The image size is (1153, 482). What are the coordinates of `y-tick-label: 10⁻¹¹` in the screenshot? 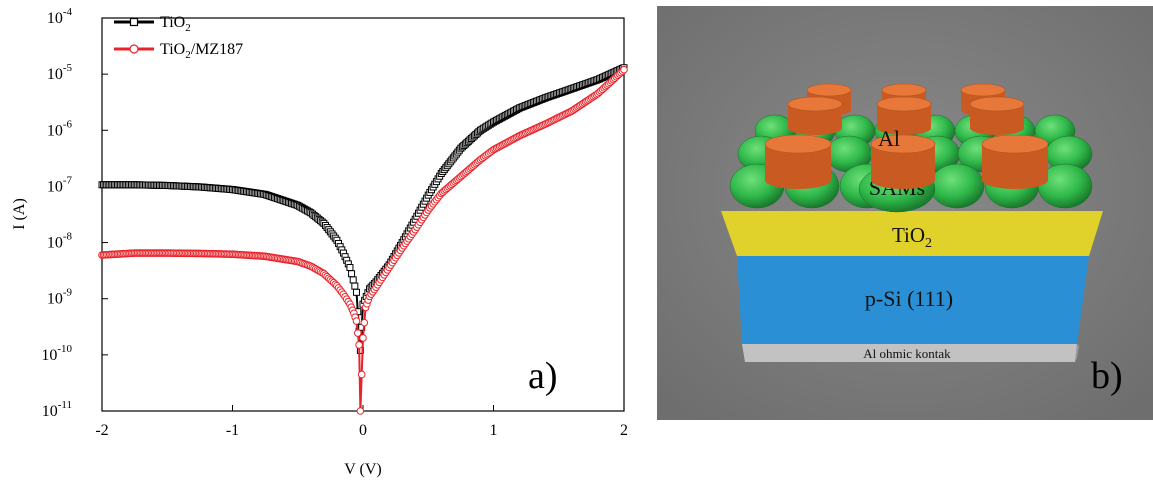 It's located at (57, 409).